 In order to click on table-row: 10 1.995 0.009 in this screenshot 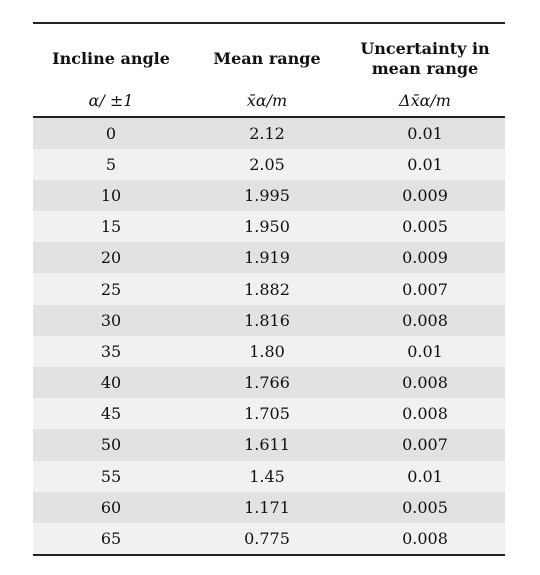, I will do `click(269, 195)`.